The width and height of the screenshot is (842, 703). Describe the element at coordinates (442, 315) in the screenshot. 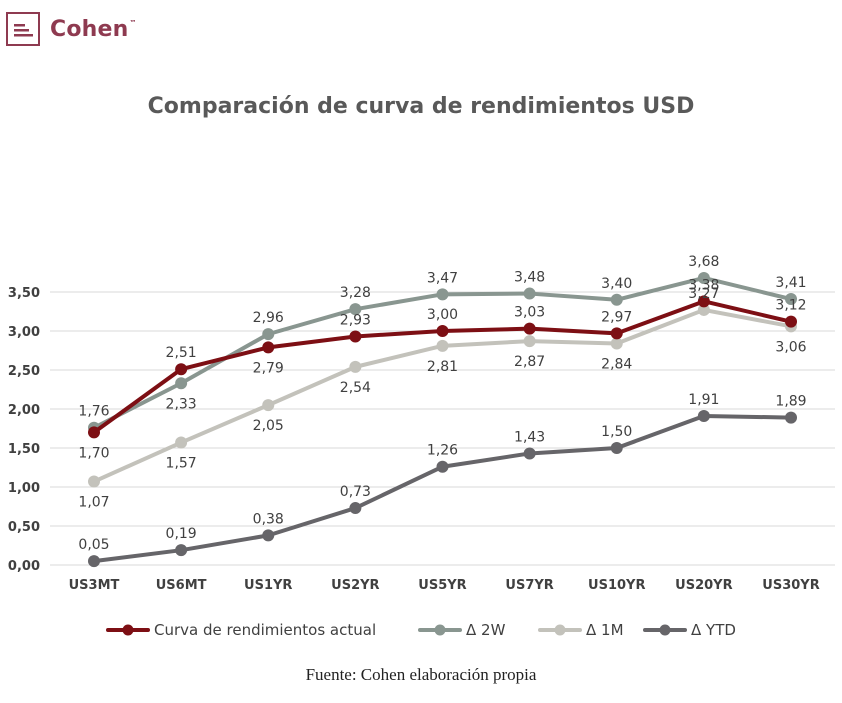

I see `data-label: 3,00` at that location.